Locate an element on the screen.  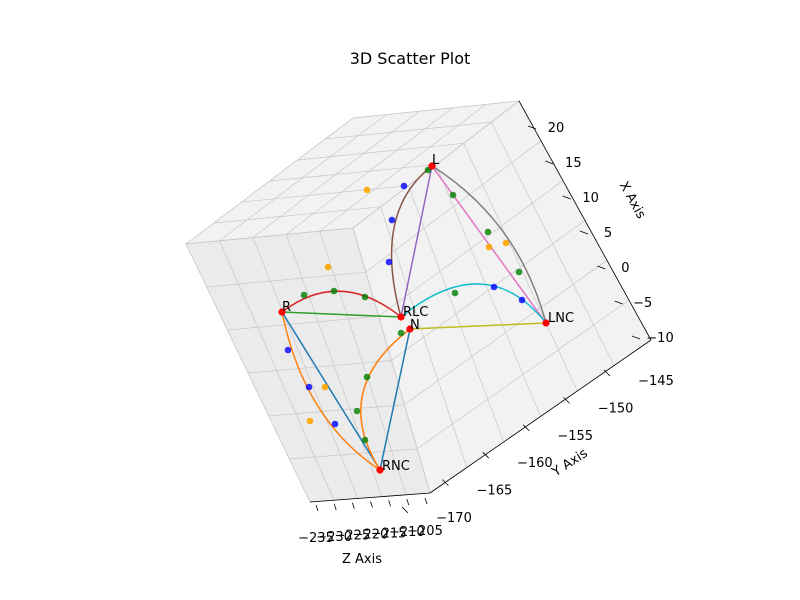
x-tick-label: −5 is located at coordinates (642, 303).